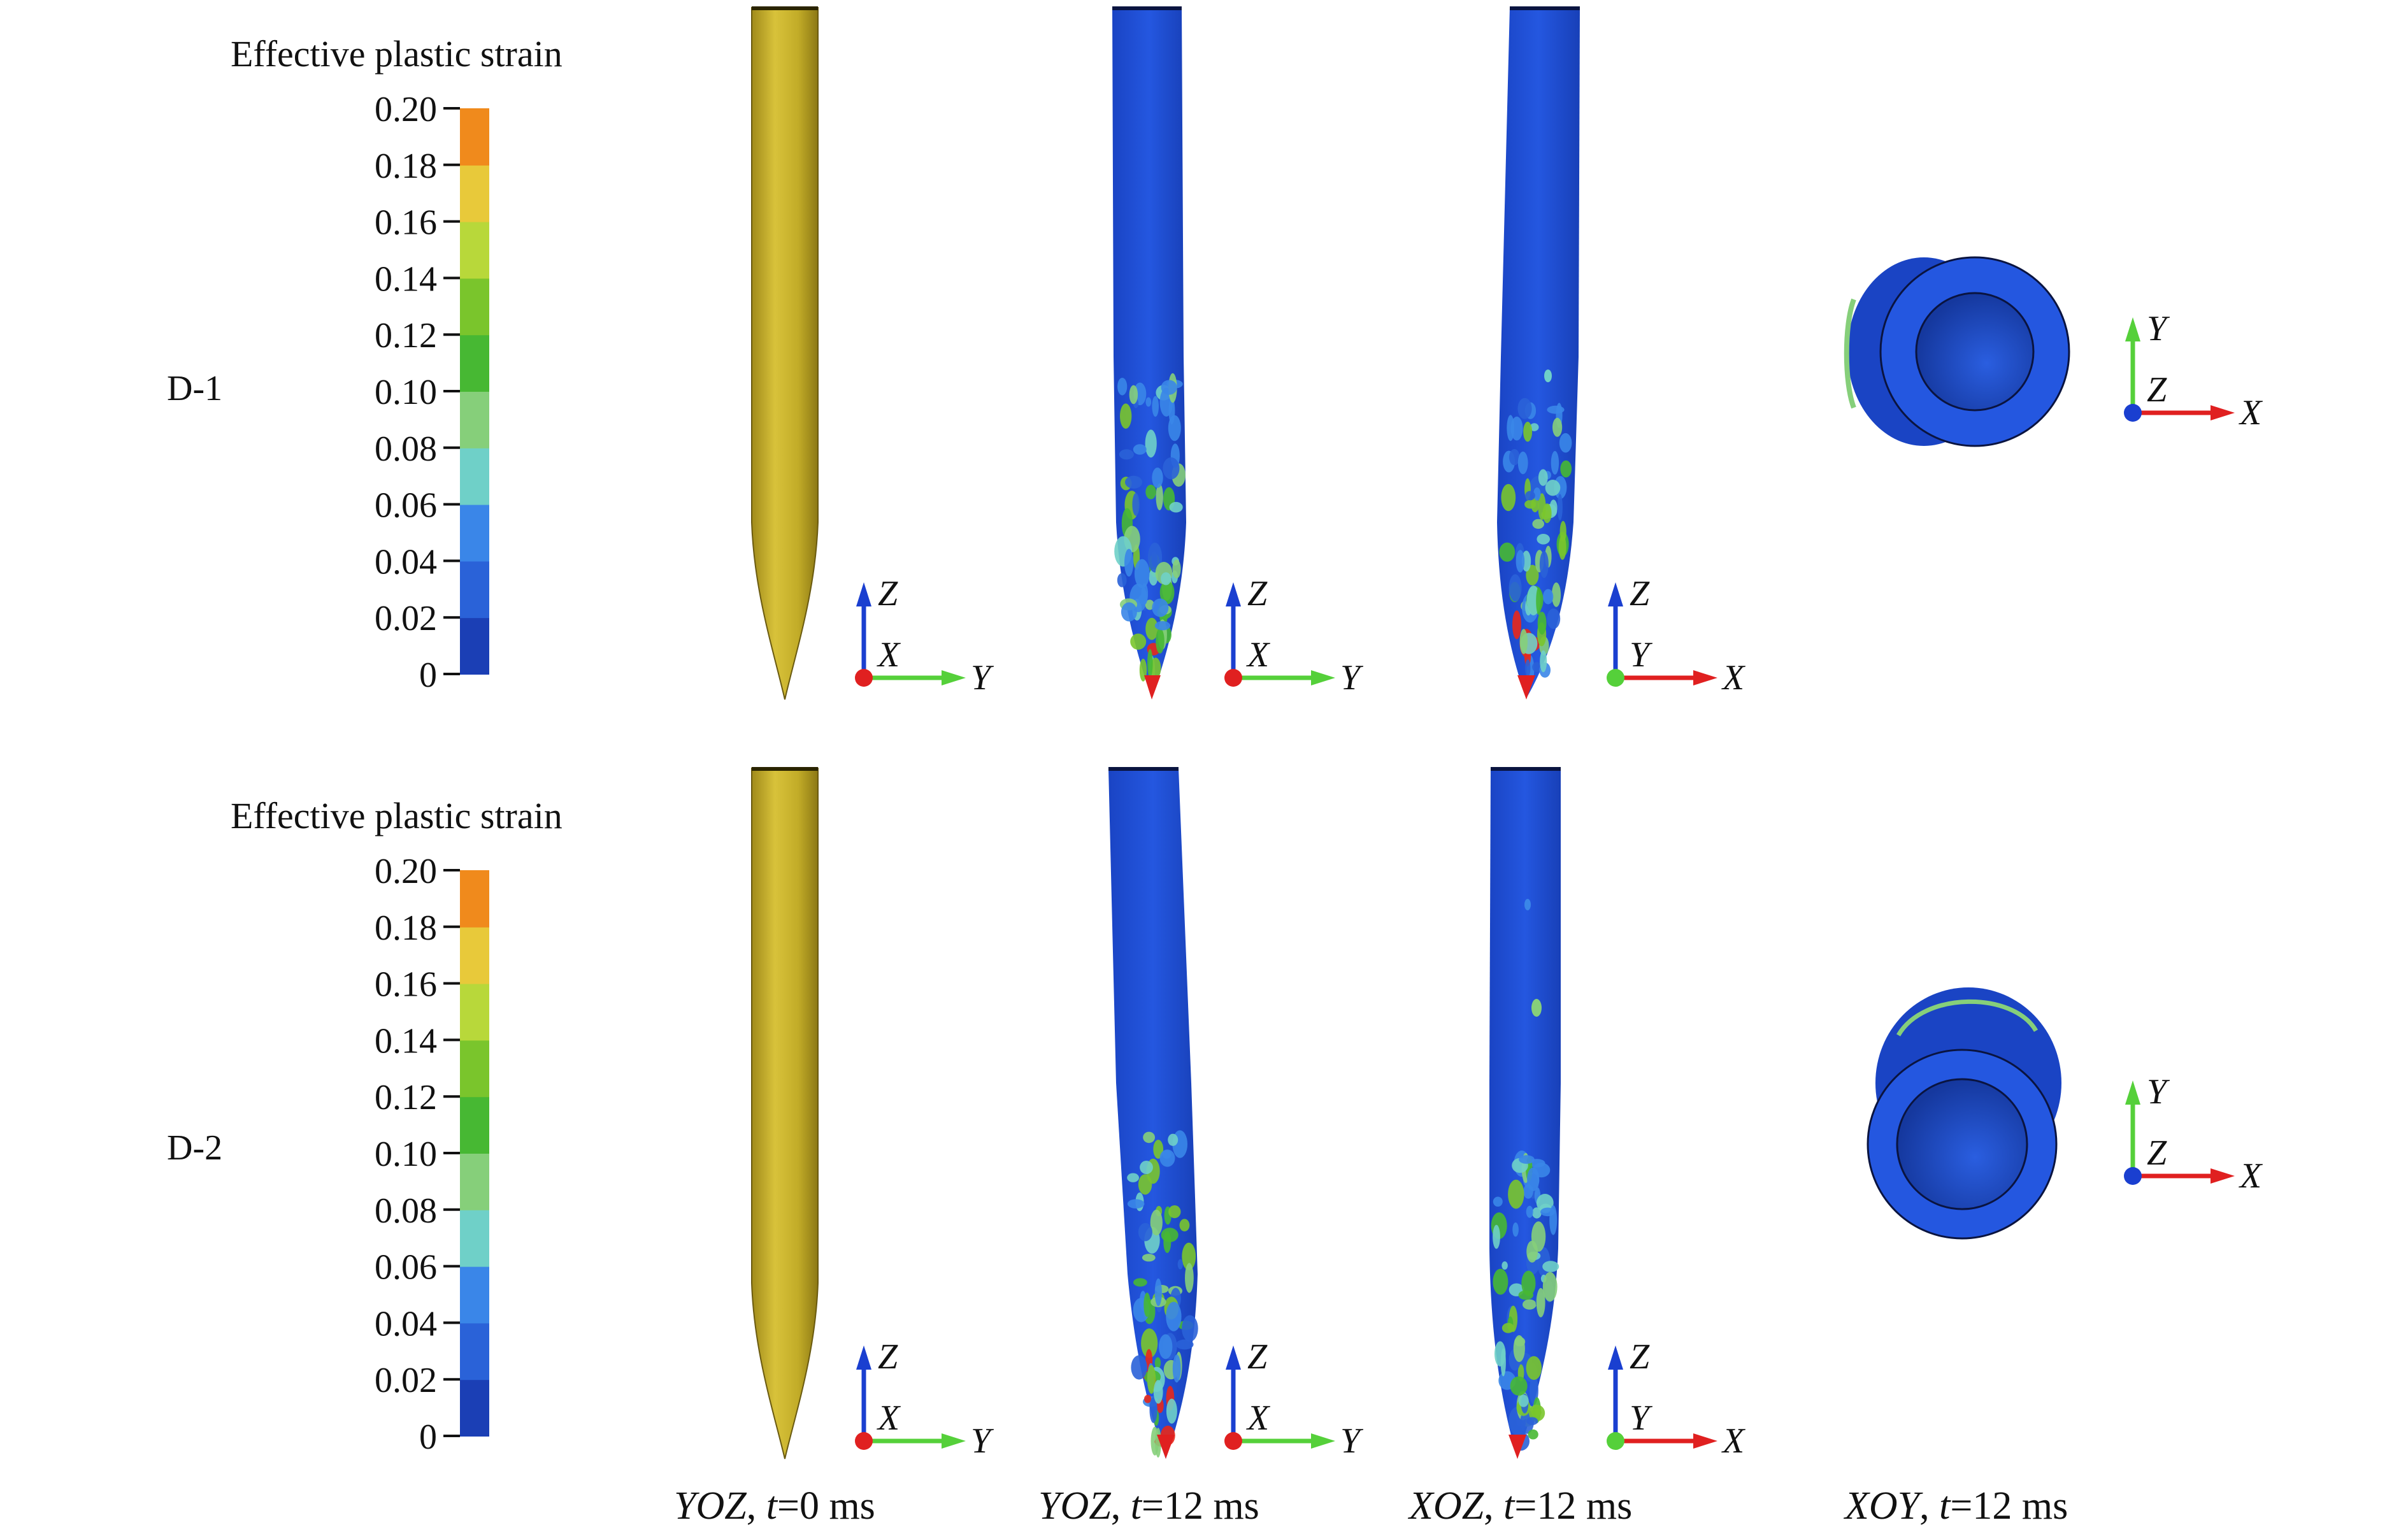  Describe the element at coordinates (888, 1357) in the screenshot. I see `axis-up-label: Z` at that location.